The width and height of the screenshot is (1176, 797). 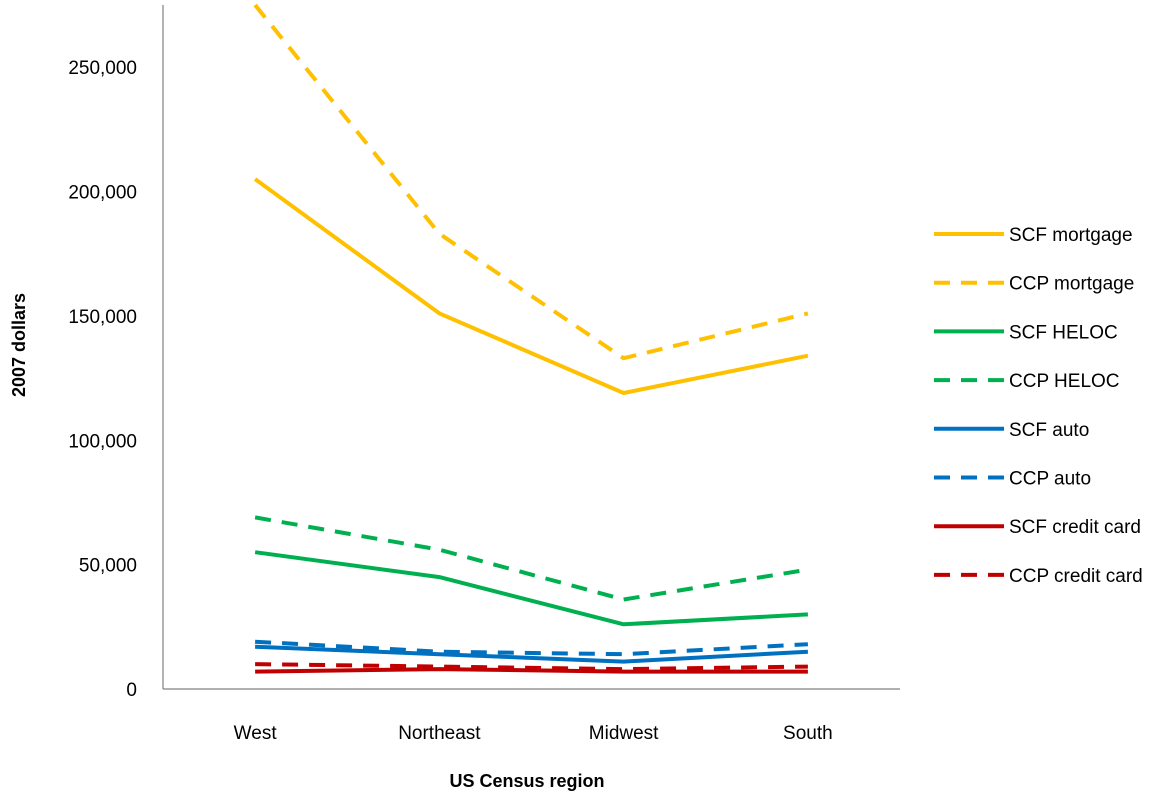 What do you see at coordinates (533, 733) in the screenshot?
I see `x-tick-labels: West Northeast Midwest South` at bounding box center [533, 733].